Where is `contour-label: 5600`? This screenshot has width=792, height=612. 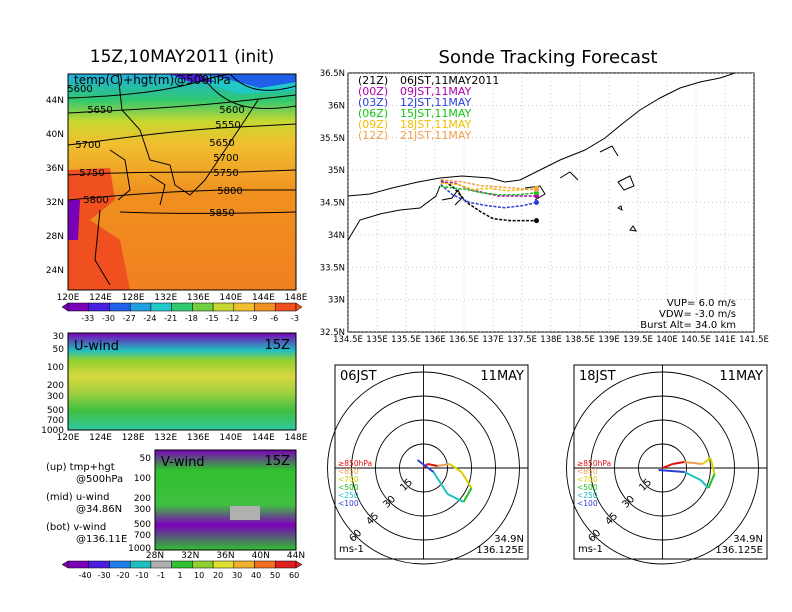
contour-label: 5600 is located at coordinates (79, 89).